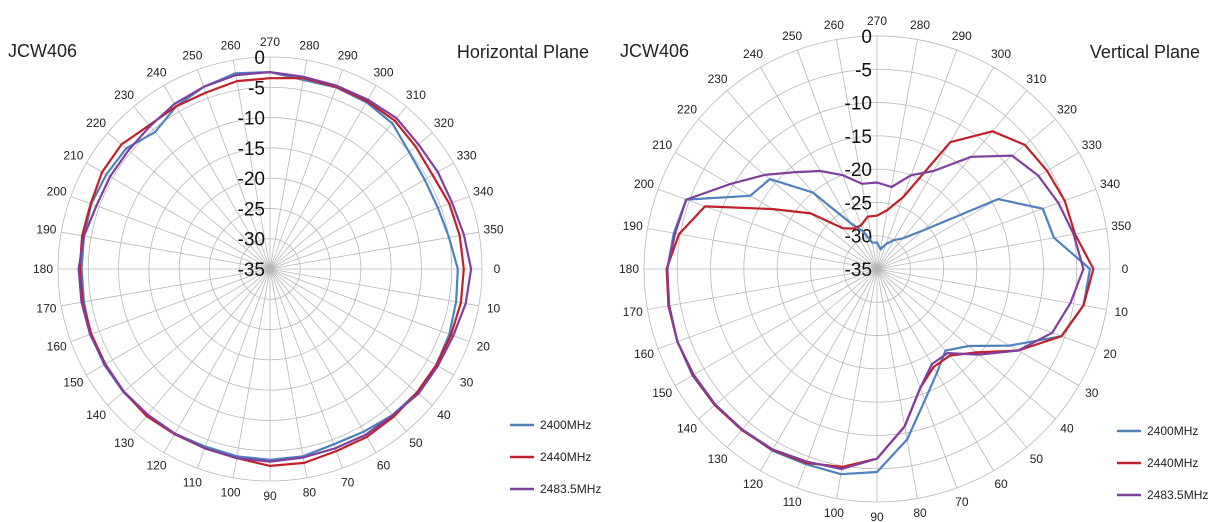  What do you see at coordinates (858, 270) in the screenshot?
I see `radial-tick-label: -35` at bounding box center [858, 270].